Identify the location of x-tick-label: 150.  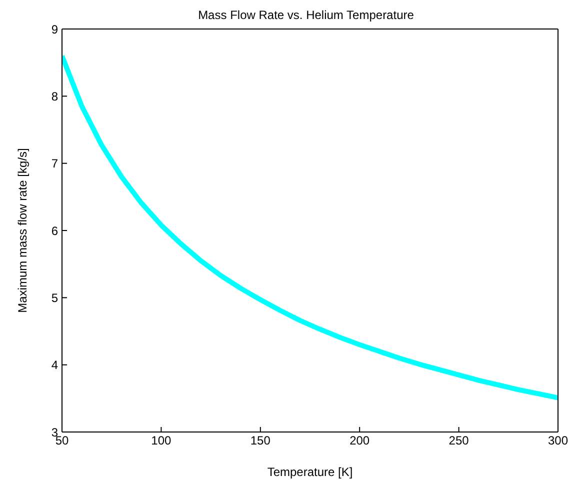
(260, 441).